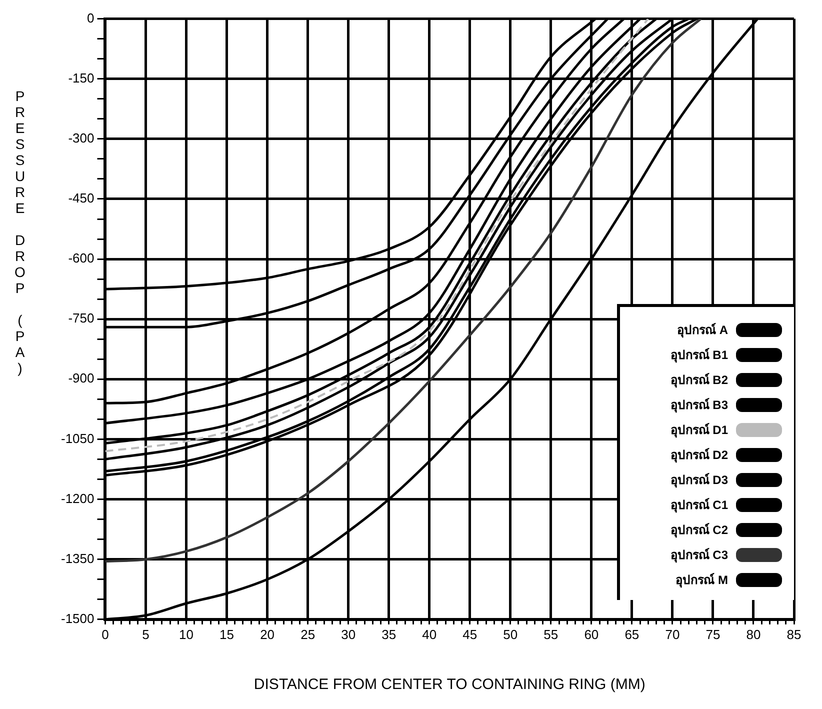 The height and width of the screenshot is (709, 822). What do you see at coordinates (672, 634) in the screenshot?
I see `x-tick-label: 70` at bounding box center [672, 634].